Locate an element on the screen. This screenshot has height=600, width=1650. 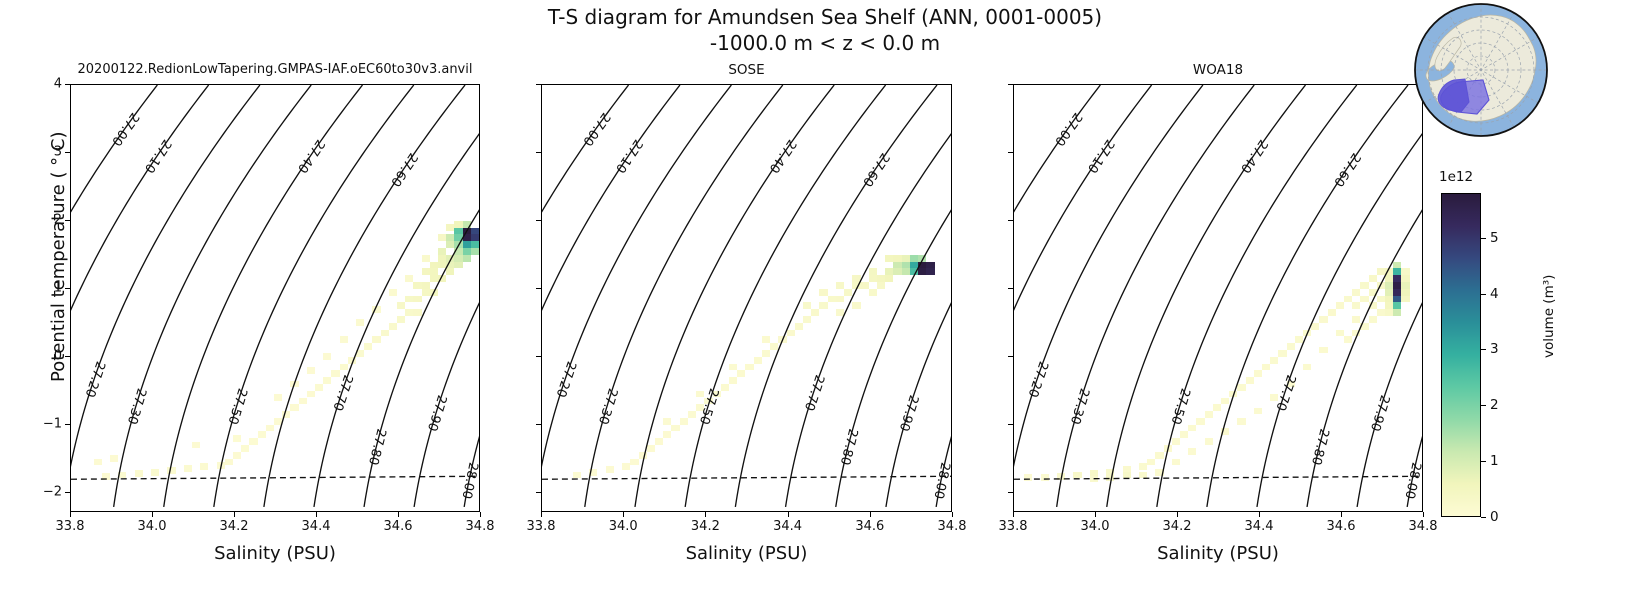
y-tick-label: −1 is located at coordinates (52, 424).